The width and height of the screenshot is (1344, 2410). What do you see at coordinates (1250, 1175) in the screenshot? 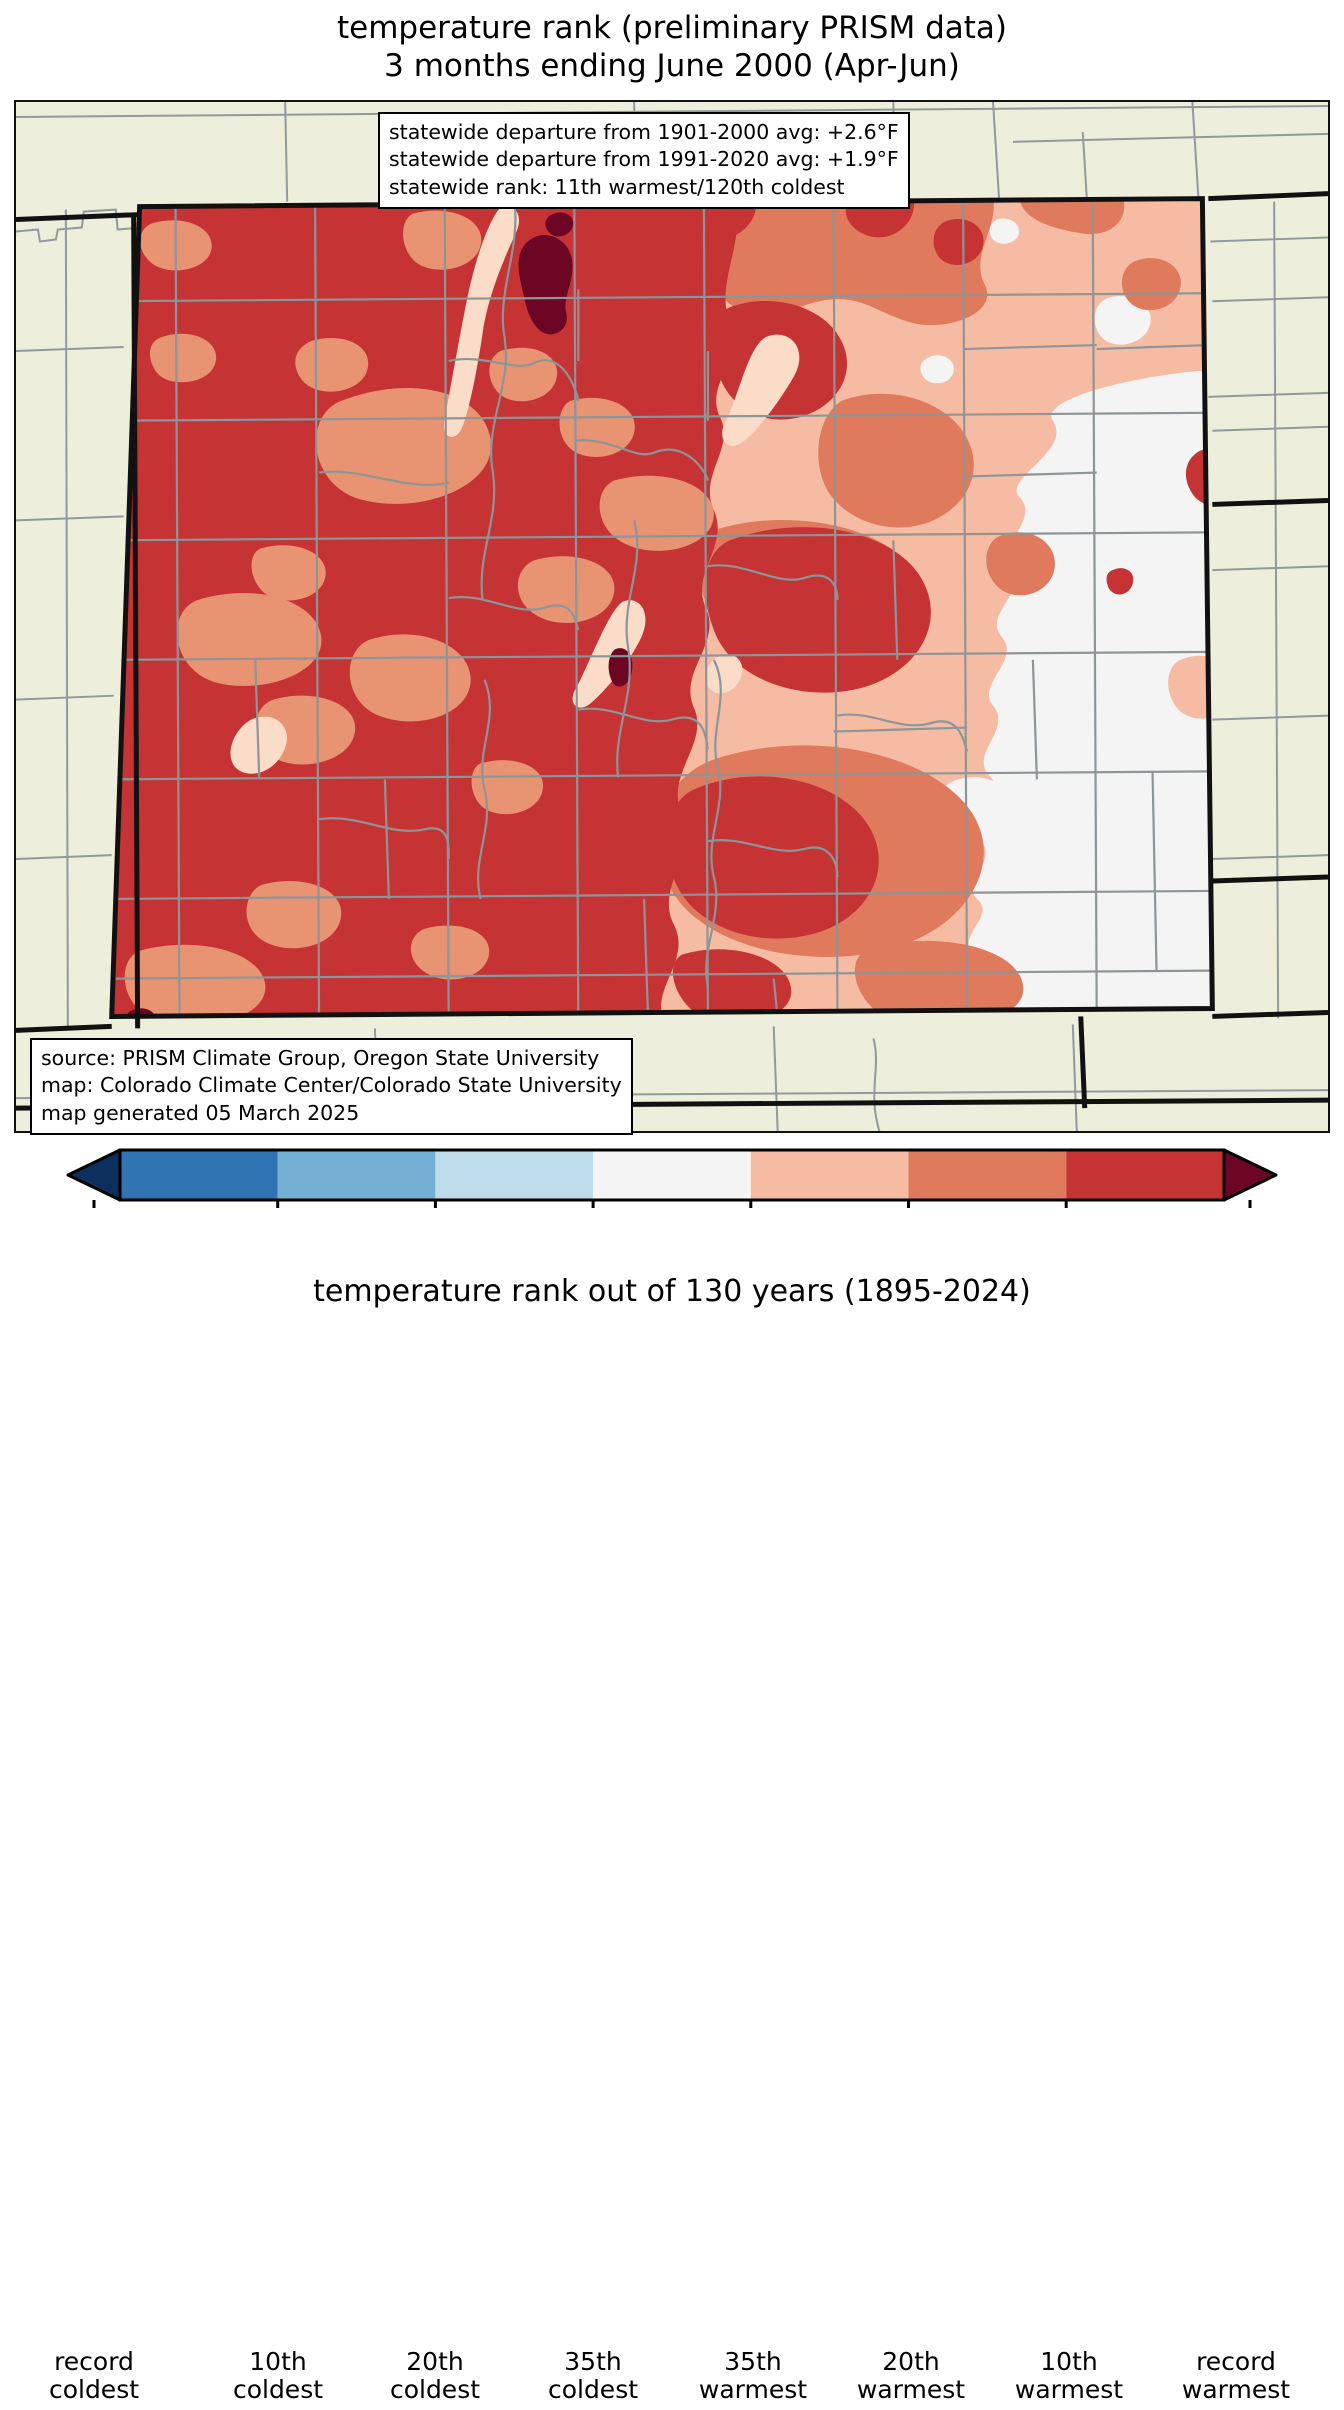
I see `colorbar-swatch-record-warmest` at bounding box center [1250, 1175].